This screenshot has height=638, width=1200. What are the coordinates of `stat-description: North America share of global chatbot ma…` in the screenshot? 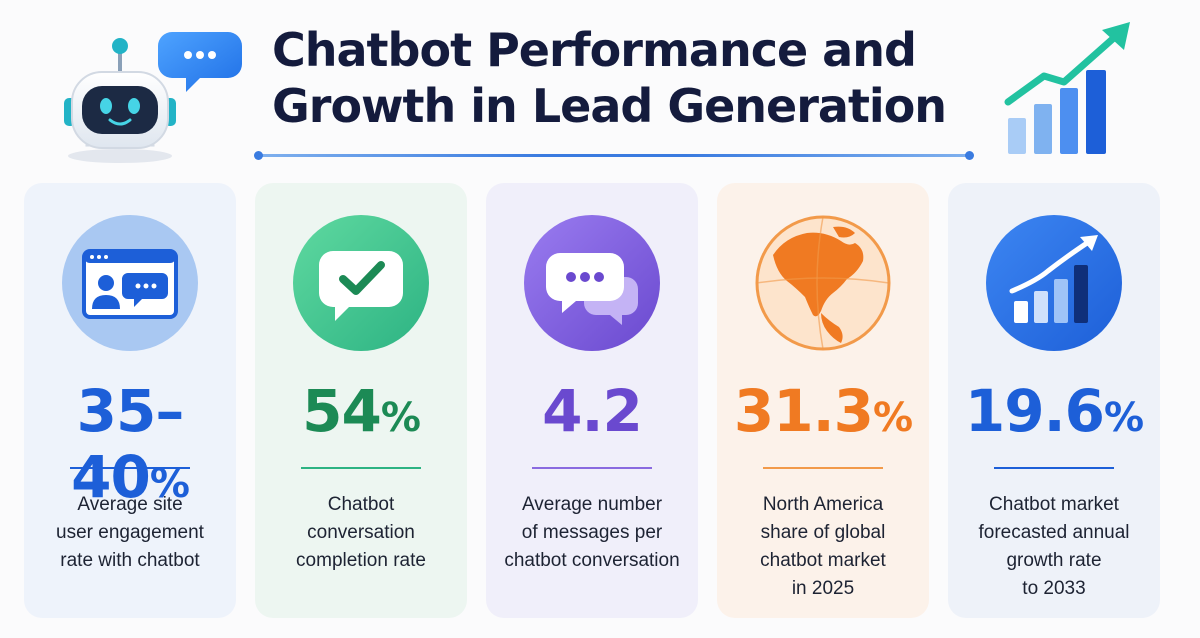 It's located at (823, 546).